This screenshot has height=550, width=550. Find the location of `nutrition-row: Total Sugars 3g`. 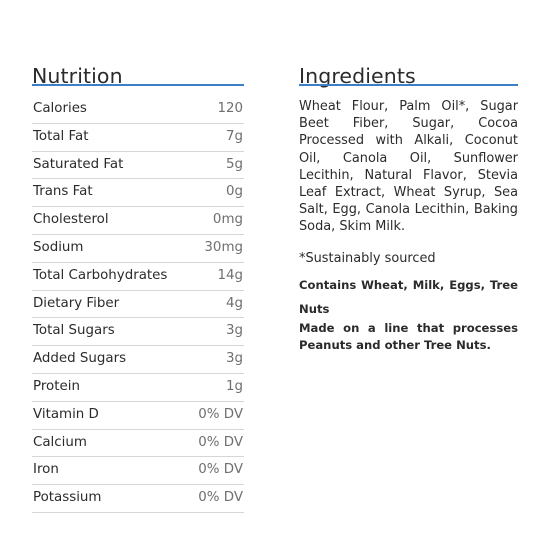

nutrition-row: Total Sugars 3g is located at coordinates (138, 332).